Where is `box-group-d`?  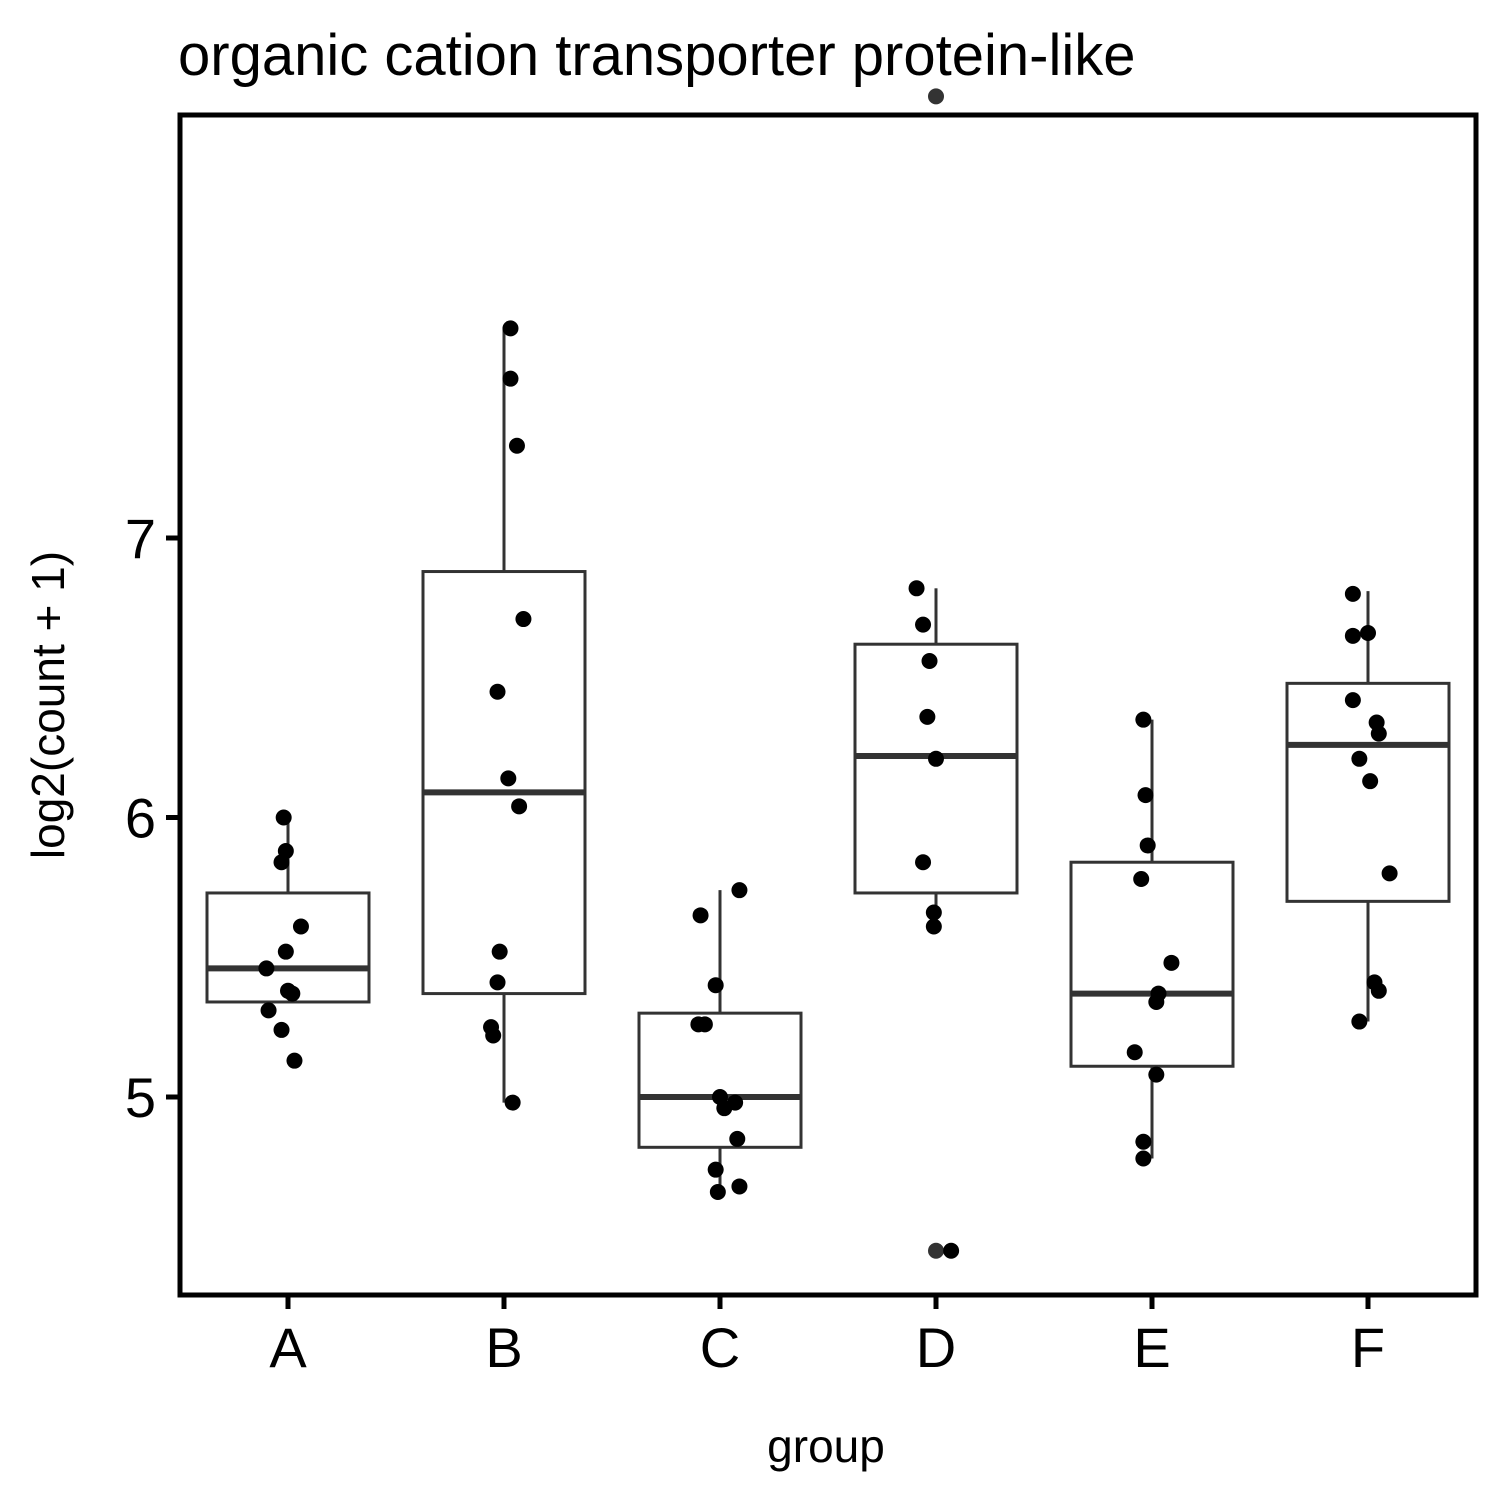
box-group-d is located at coordinates (936, 757).